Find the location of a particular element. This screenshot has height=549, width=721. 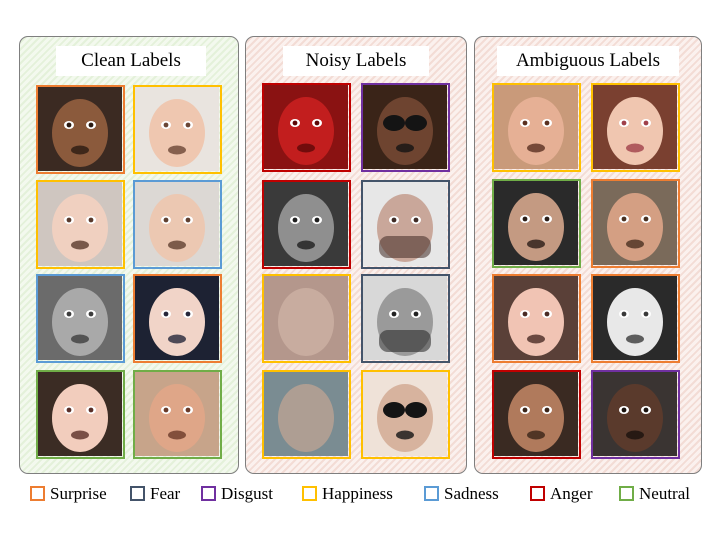

face-tile-neutral is located at coordinates (80, 414).